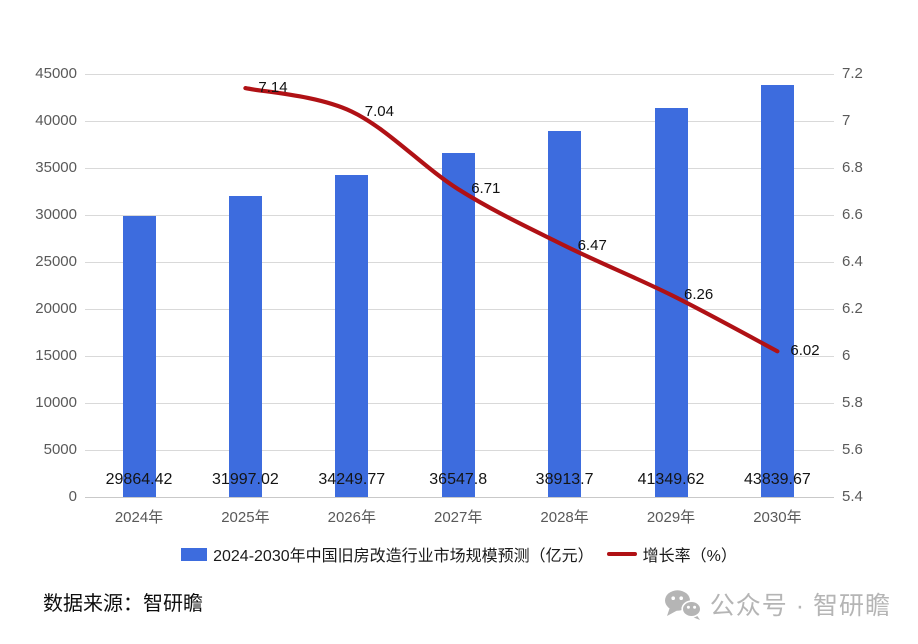 The width and height of the screenshot is (918, 644). I want to click on x-axis-label: 2029年, so click(671, 517).